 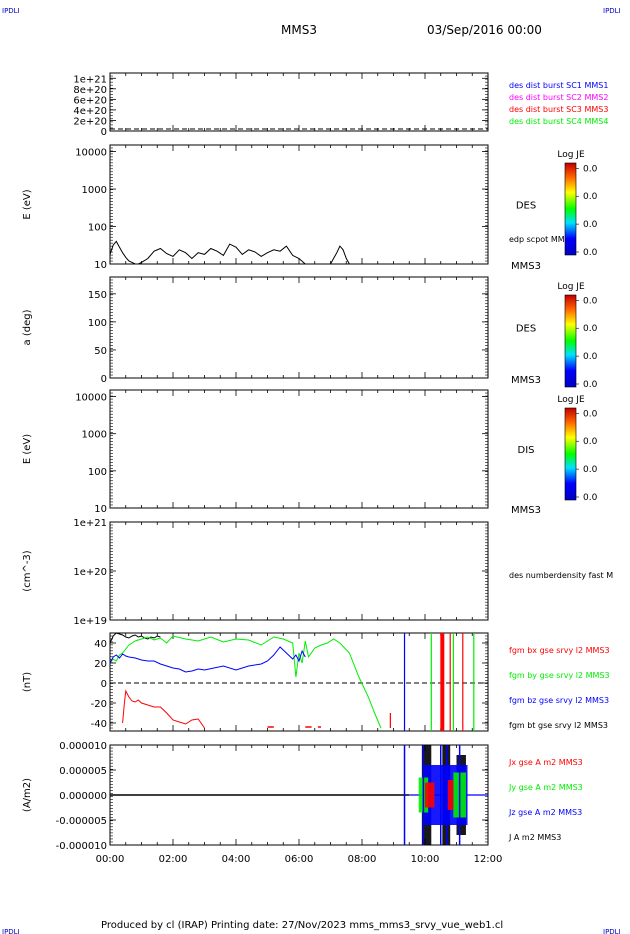 I want to click on y-tick-label: 6e+20, so click(x=90, y=100).